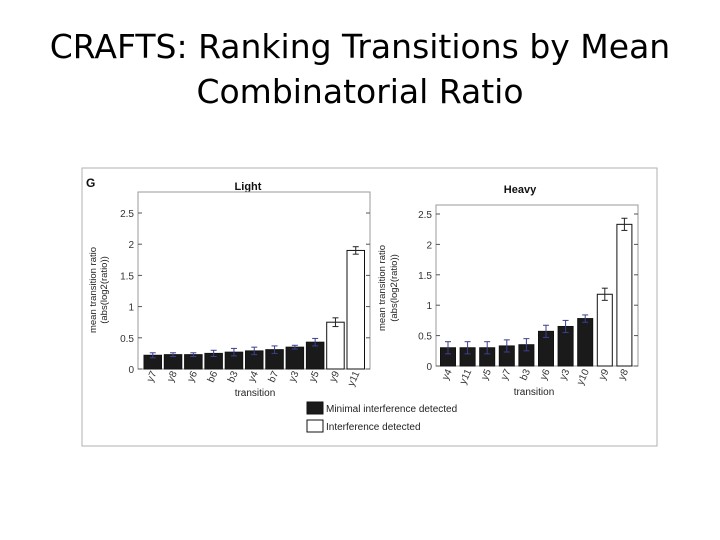  I want to click on chart-light-category-label: b3, so click(233, 376).